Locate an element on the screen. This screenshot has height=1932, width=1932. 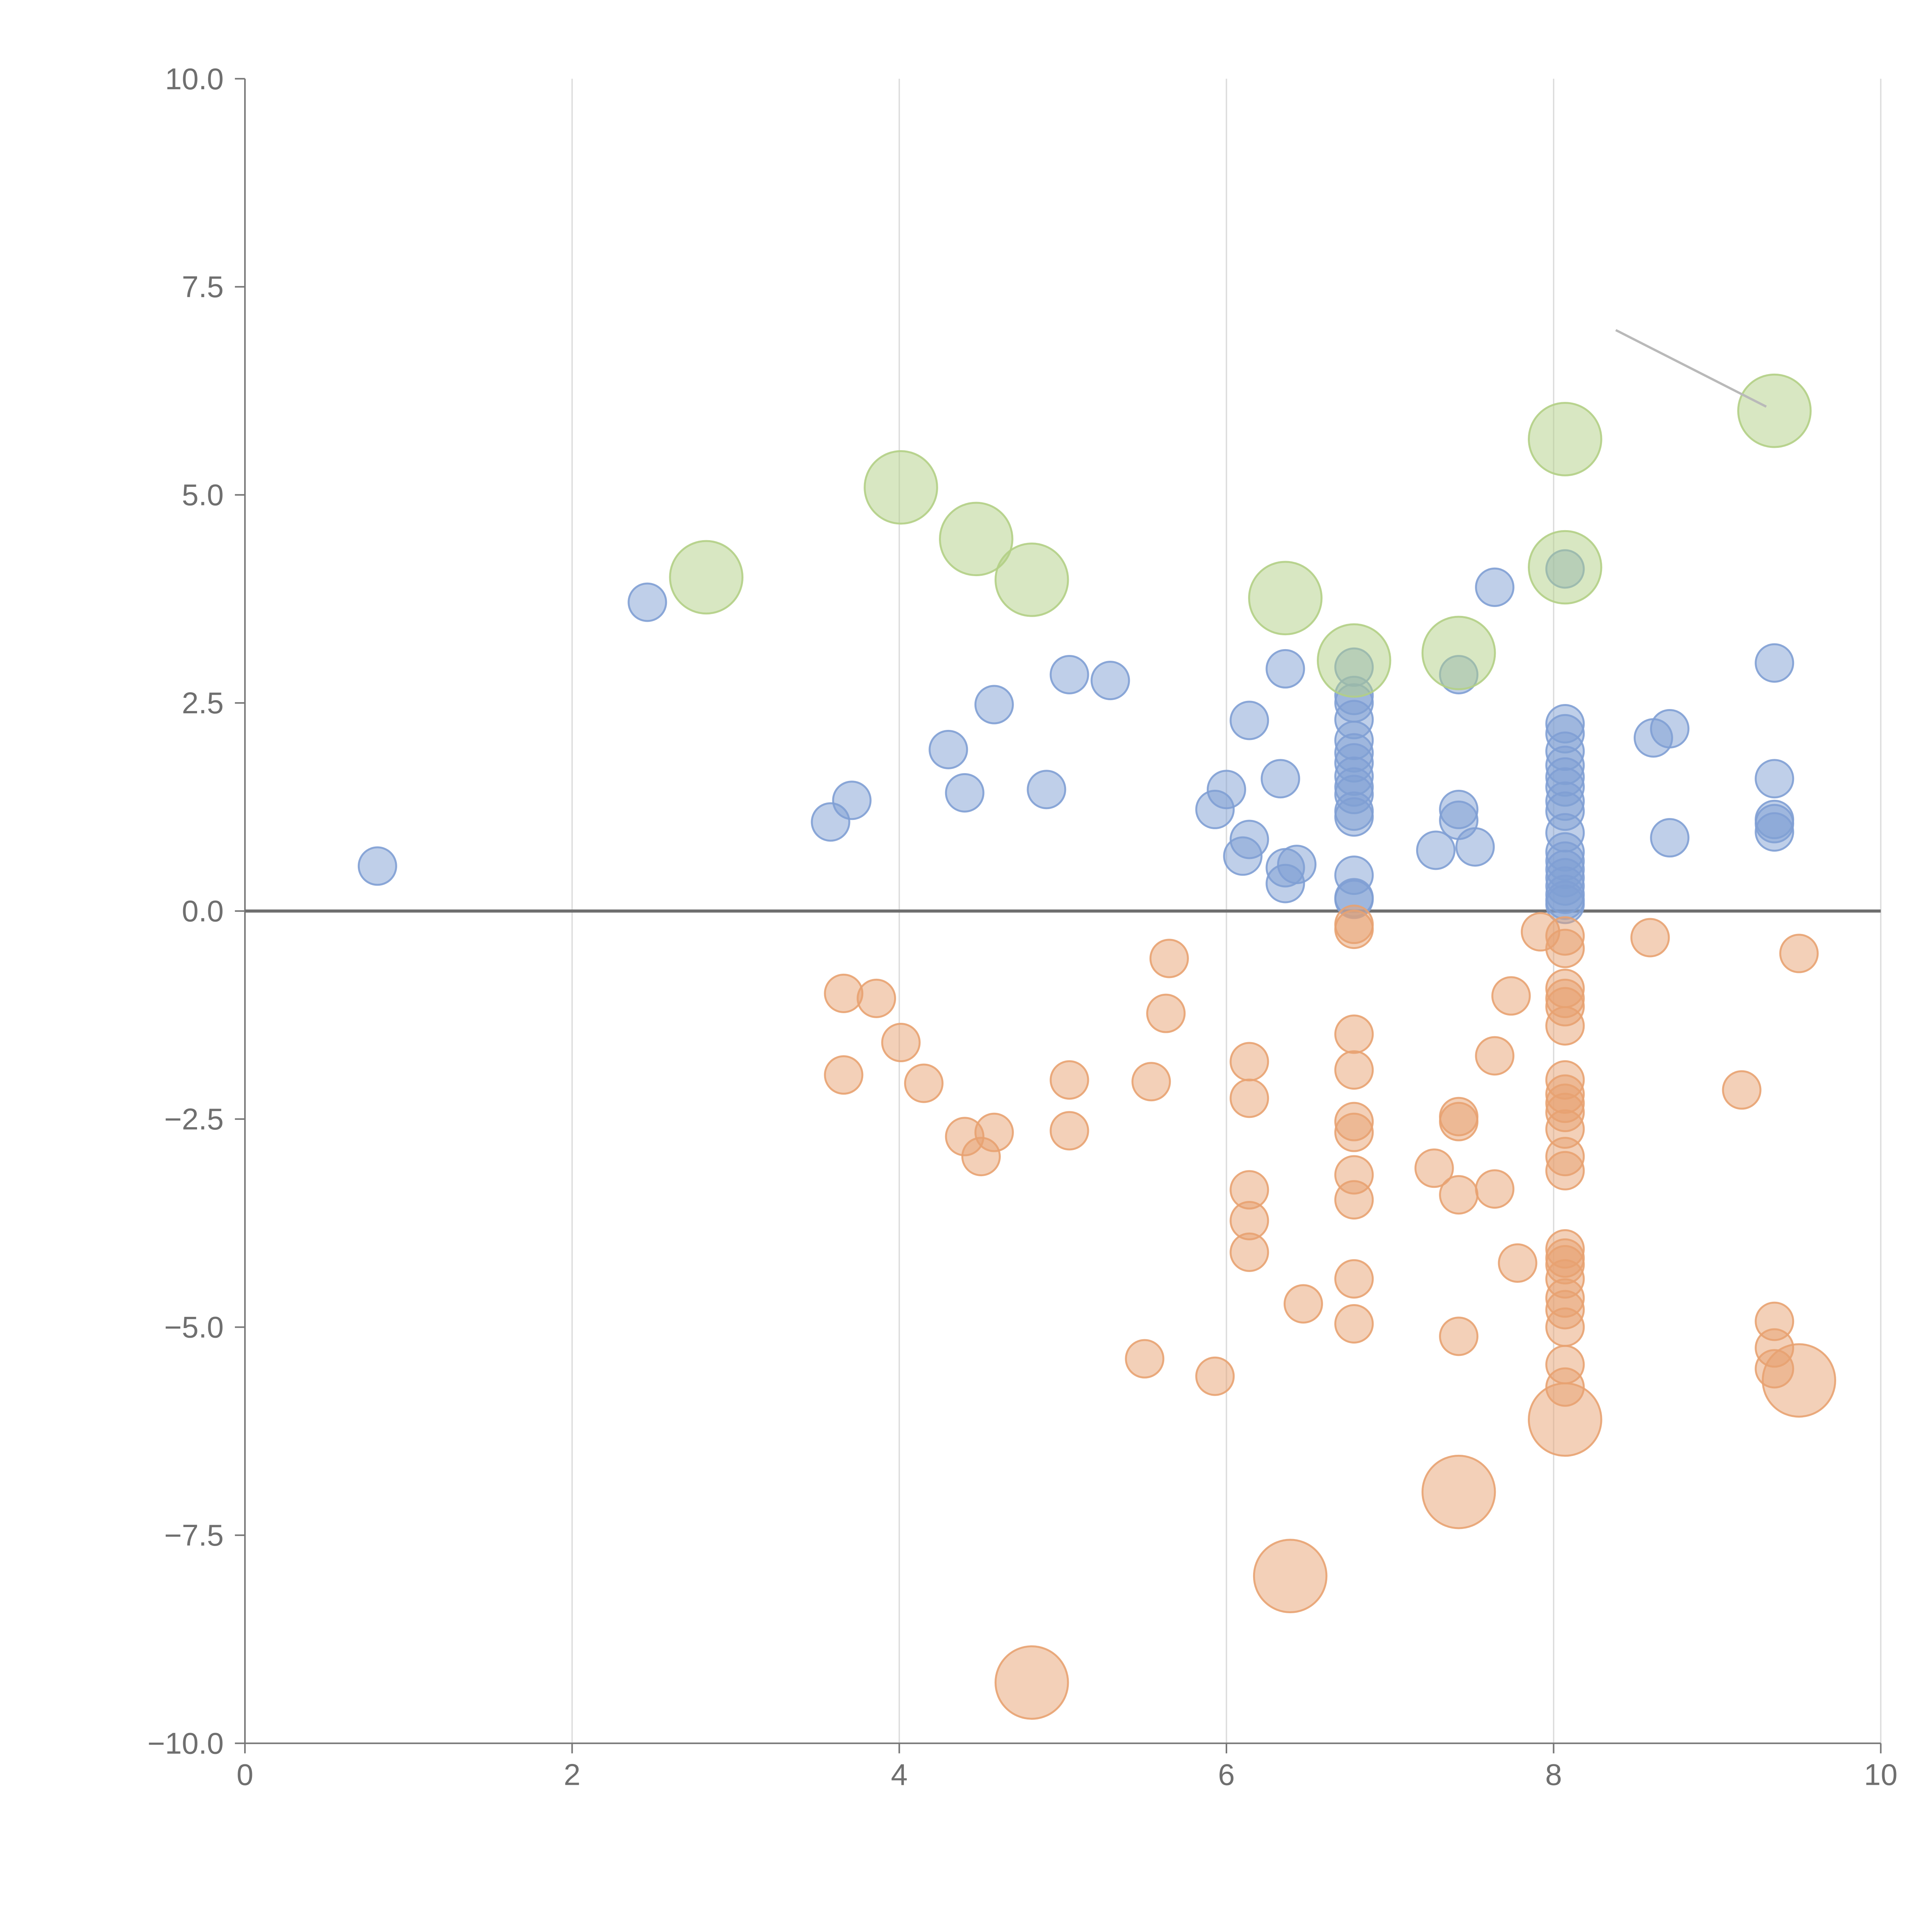
annotation-leader-line is located at coordinates (1691, 369).